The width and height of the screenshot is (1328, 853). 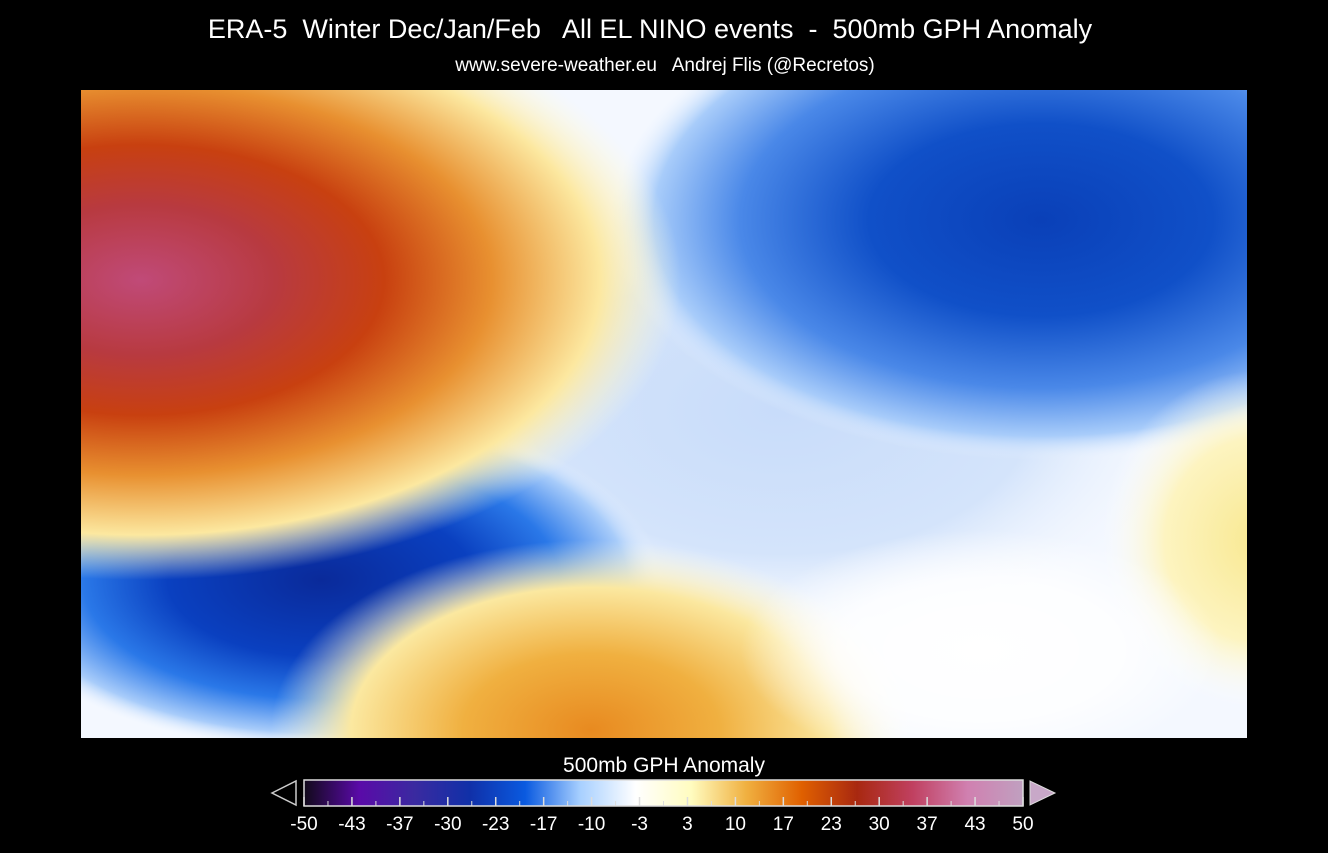 I want to click on colorbar-tick-label: 3, so click(x=687, y=824).